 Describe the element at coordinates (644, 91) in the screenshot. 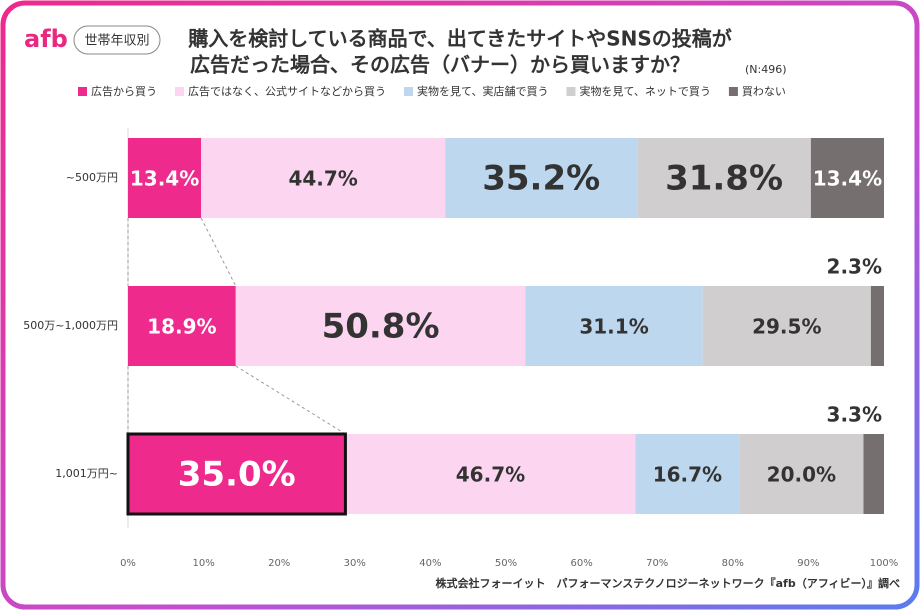

I see `legend-label: 実物を見て、ネットで買う` at that location.